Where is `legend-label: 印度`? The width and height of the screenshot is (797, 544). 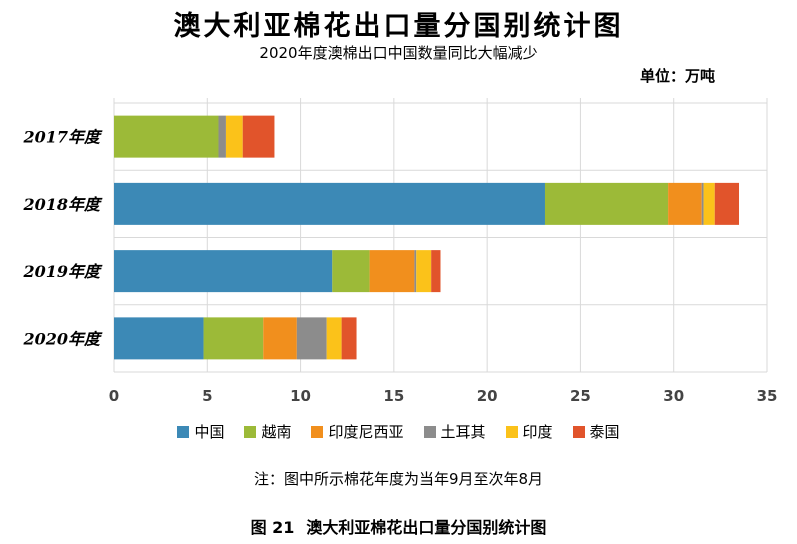 legend-label: 印度 is located at coordinates (537, 432).